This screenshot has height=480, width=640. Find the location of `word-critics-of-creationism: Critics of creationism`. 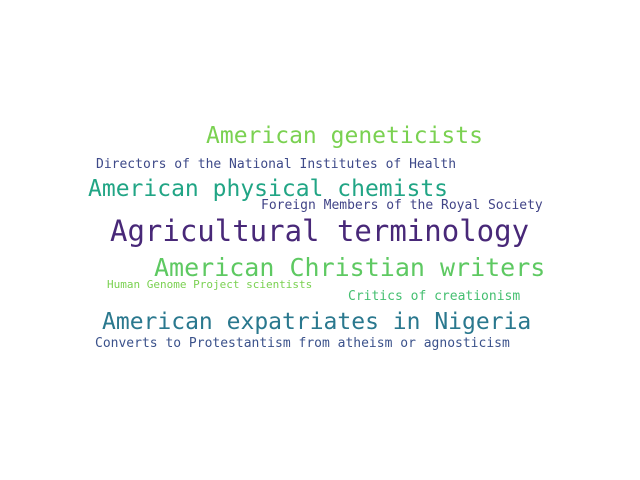

word-critics-of-creationism: Critics of creationism is located at coordinates (434, 296).